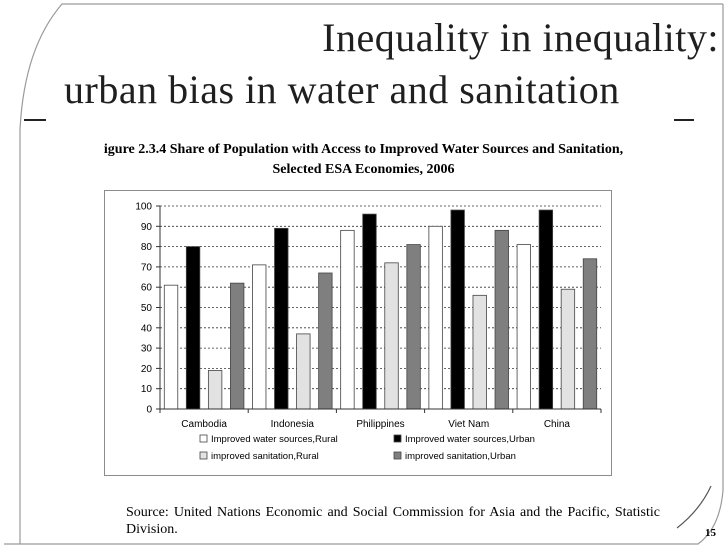 The height and width of the screenshot is (548, 727). I want to click on y-tick-label: 20, so click(147, 369).